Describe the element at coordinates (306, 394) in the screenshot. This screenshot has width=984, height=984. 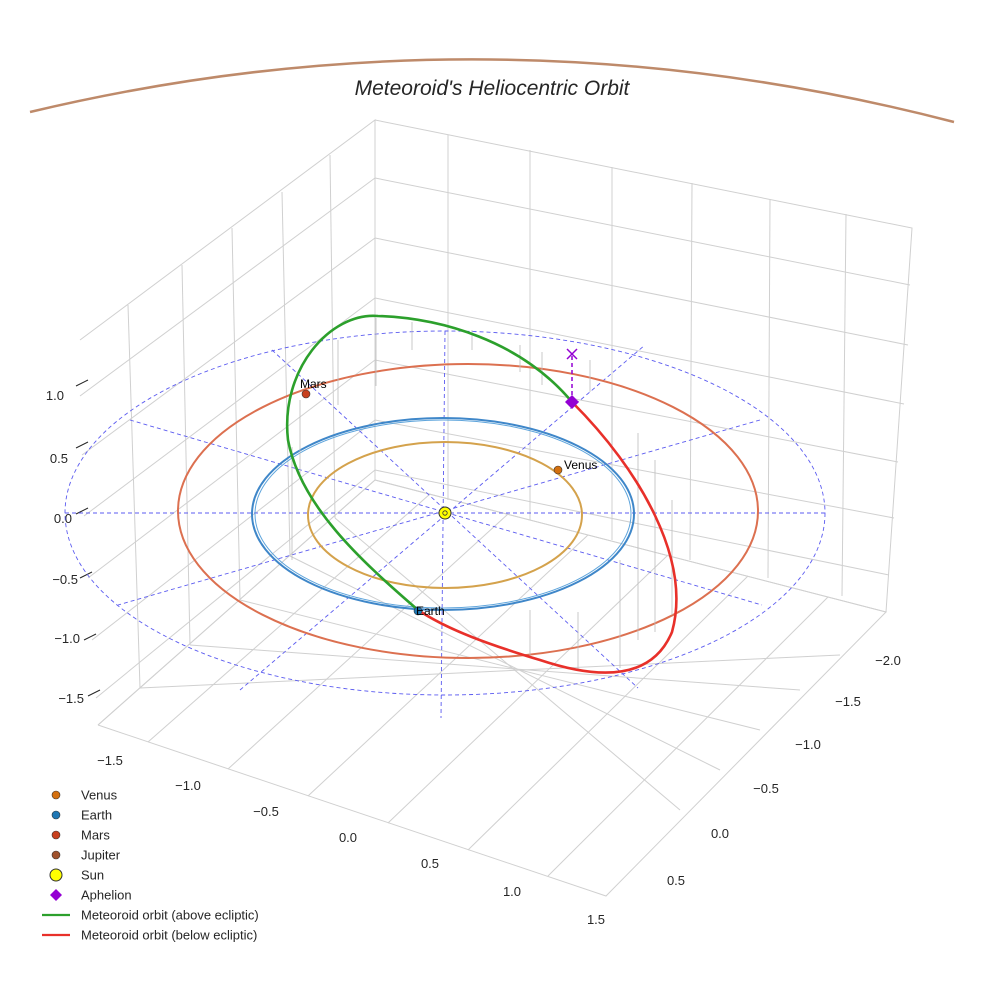
I see `mars-marker` at that location.